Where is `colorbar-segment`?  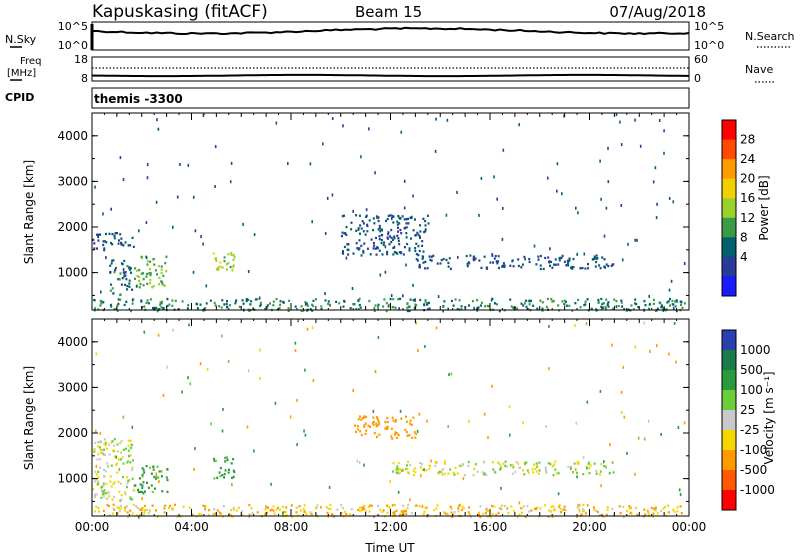 colorbar-segment is located at coordinates (729, 480).